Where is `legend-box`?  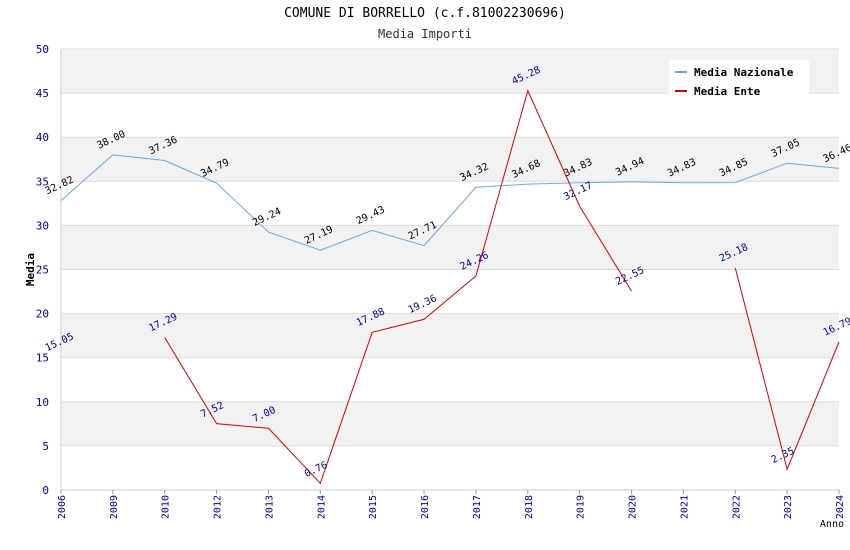 legend-box is located at coordinates (739, 78).